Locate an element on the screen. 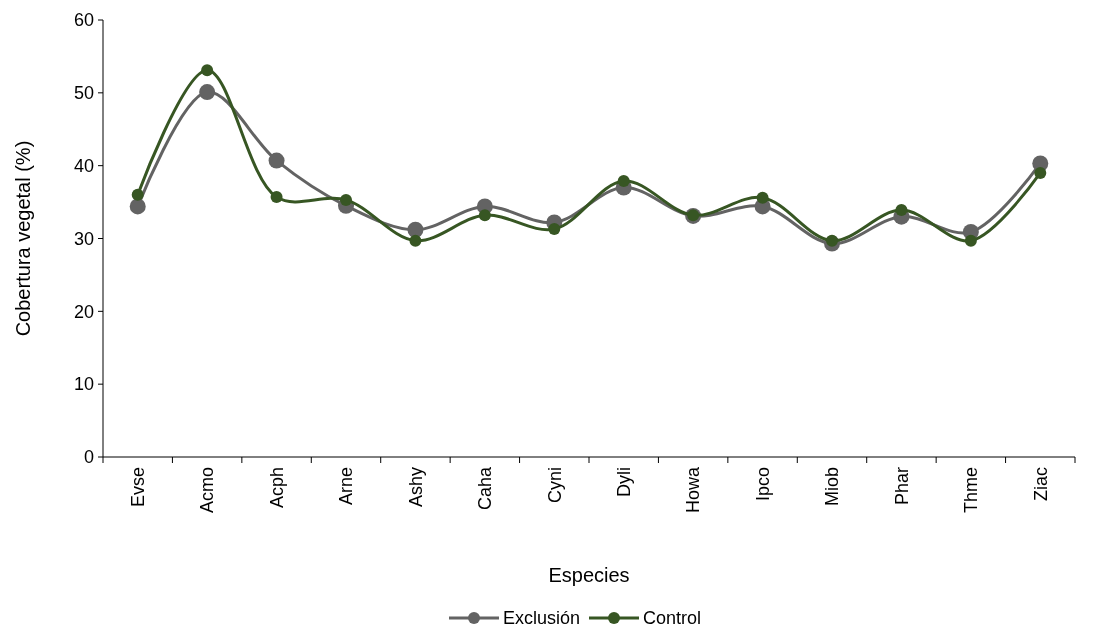  x-tick-label: Caha is located at coordinates (485, 488).